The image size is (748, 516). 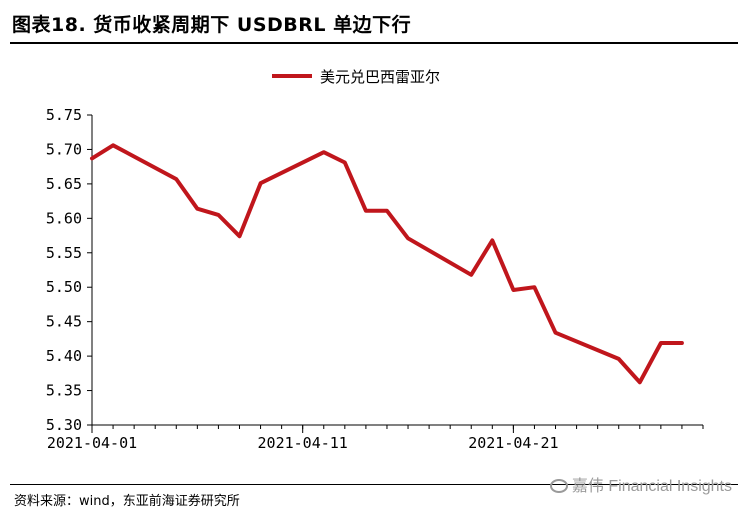 What do you see at coordinates (651, 486) in the screenshot?
I see `watermark-text: 嘉伟 Financial Insights` at bounding box center [651, 486].